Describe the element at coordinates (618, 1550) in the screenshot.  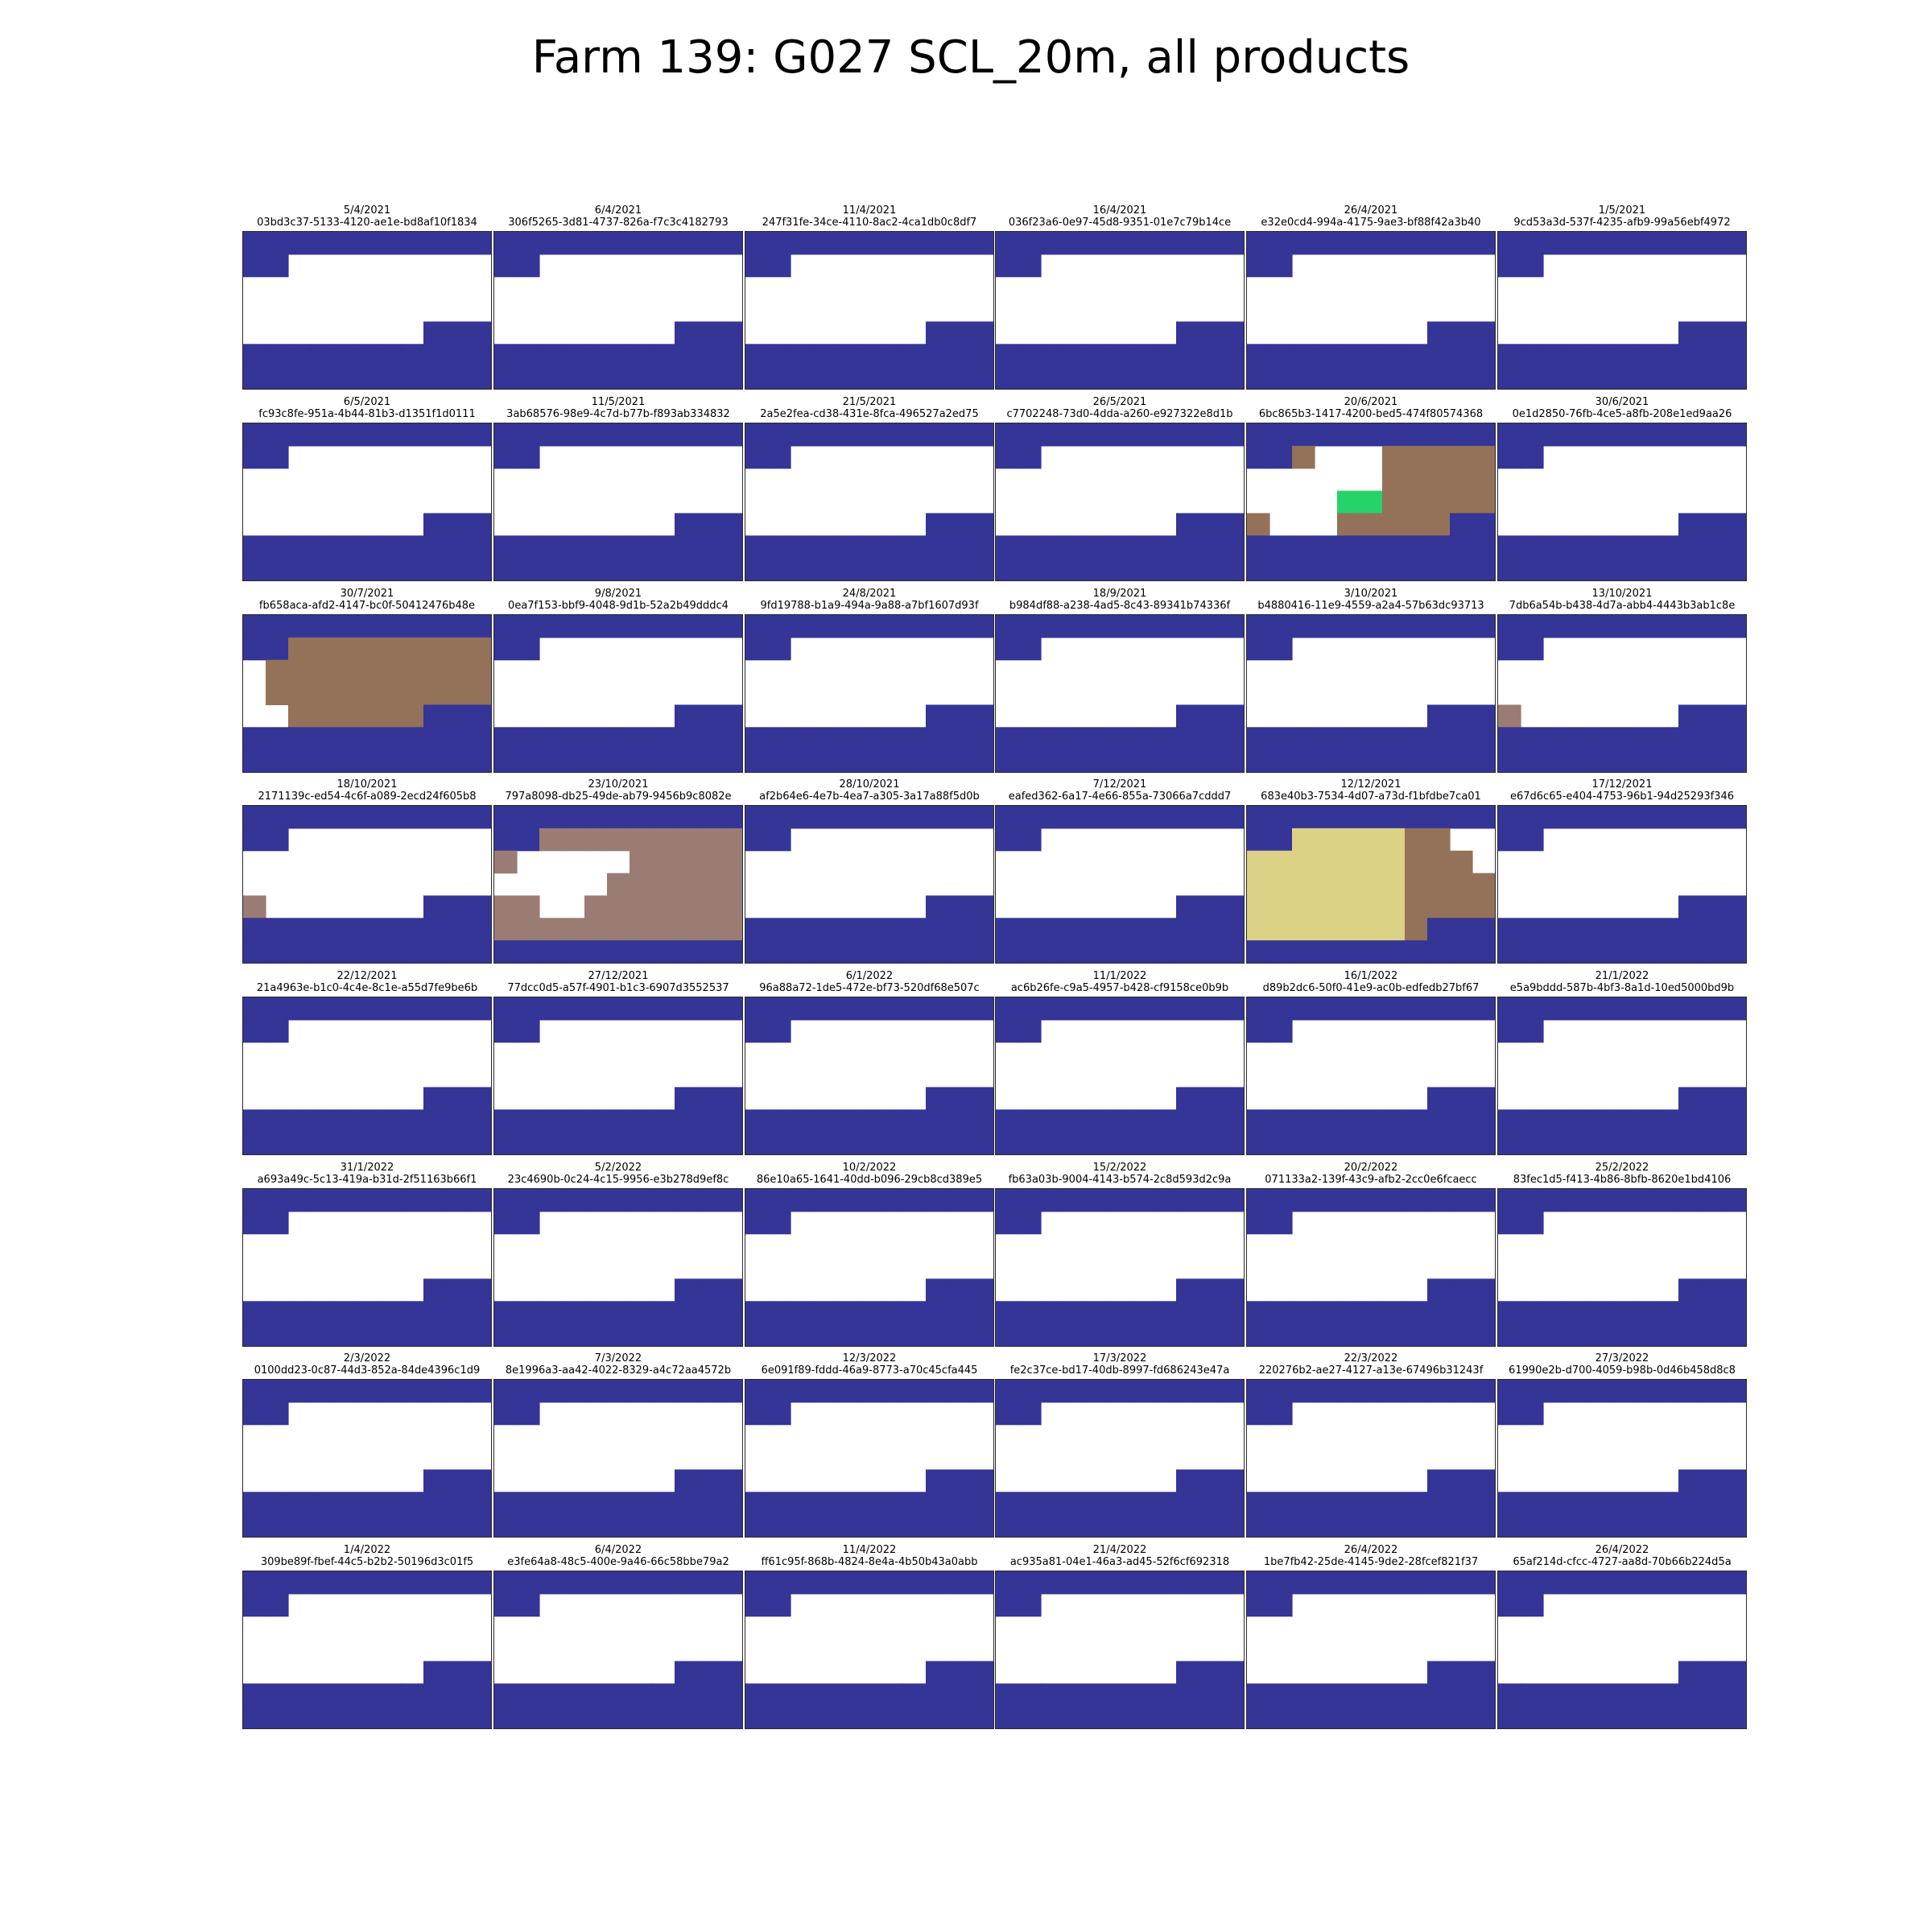
I see `panel-date: 6/4/2022` at that location.